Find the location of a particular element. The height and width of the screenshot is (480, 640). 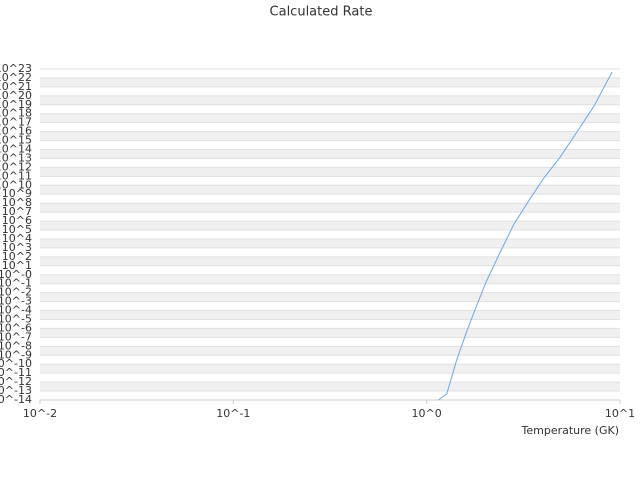

y-tick-label: 10^18 is located at coordinates (16, 113).